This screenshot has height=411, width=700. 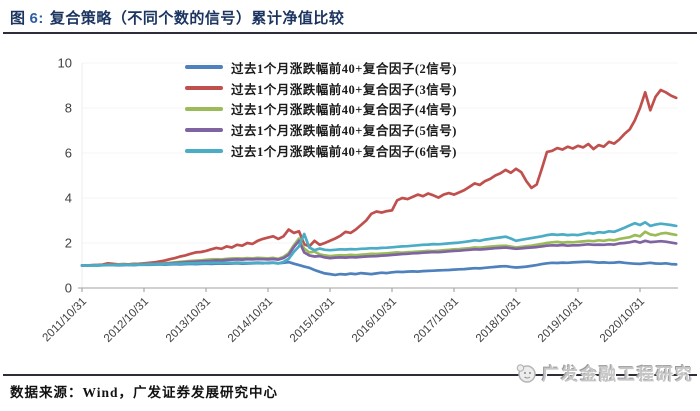 I want to click on x-tick-label: 2017/10/31, so click(x=436, y=320).